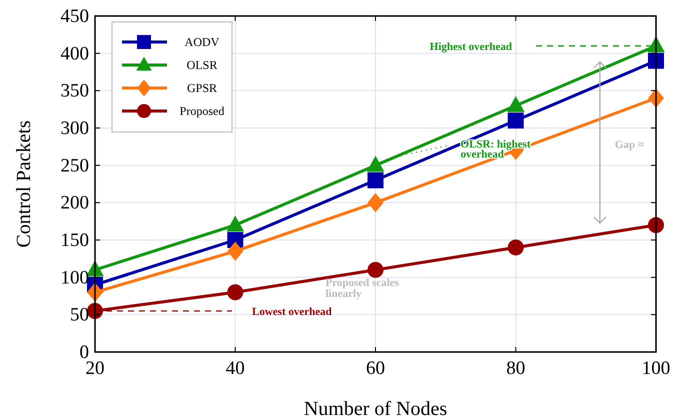  What do you see at coordinates (375, 368) in the screenshot?
I see `x-tick-label: 60` at bounding box center [375, 368].